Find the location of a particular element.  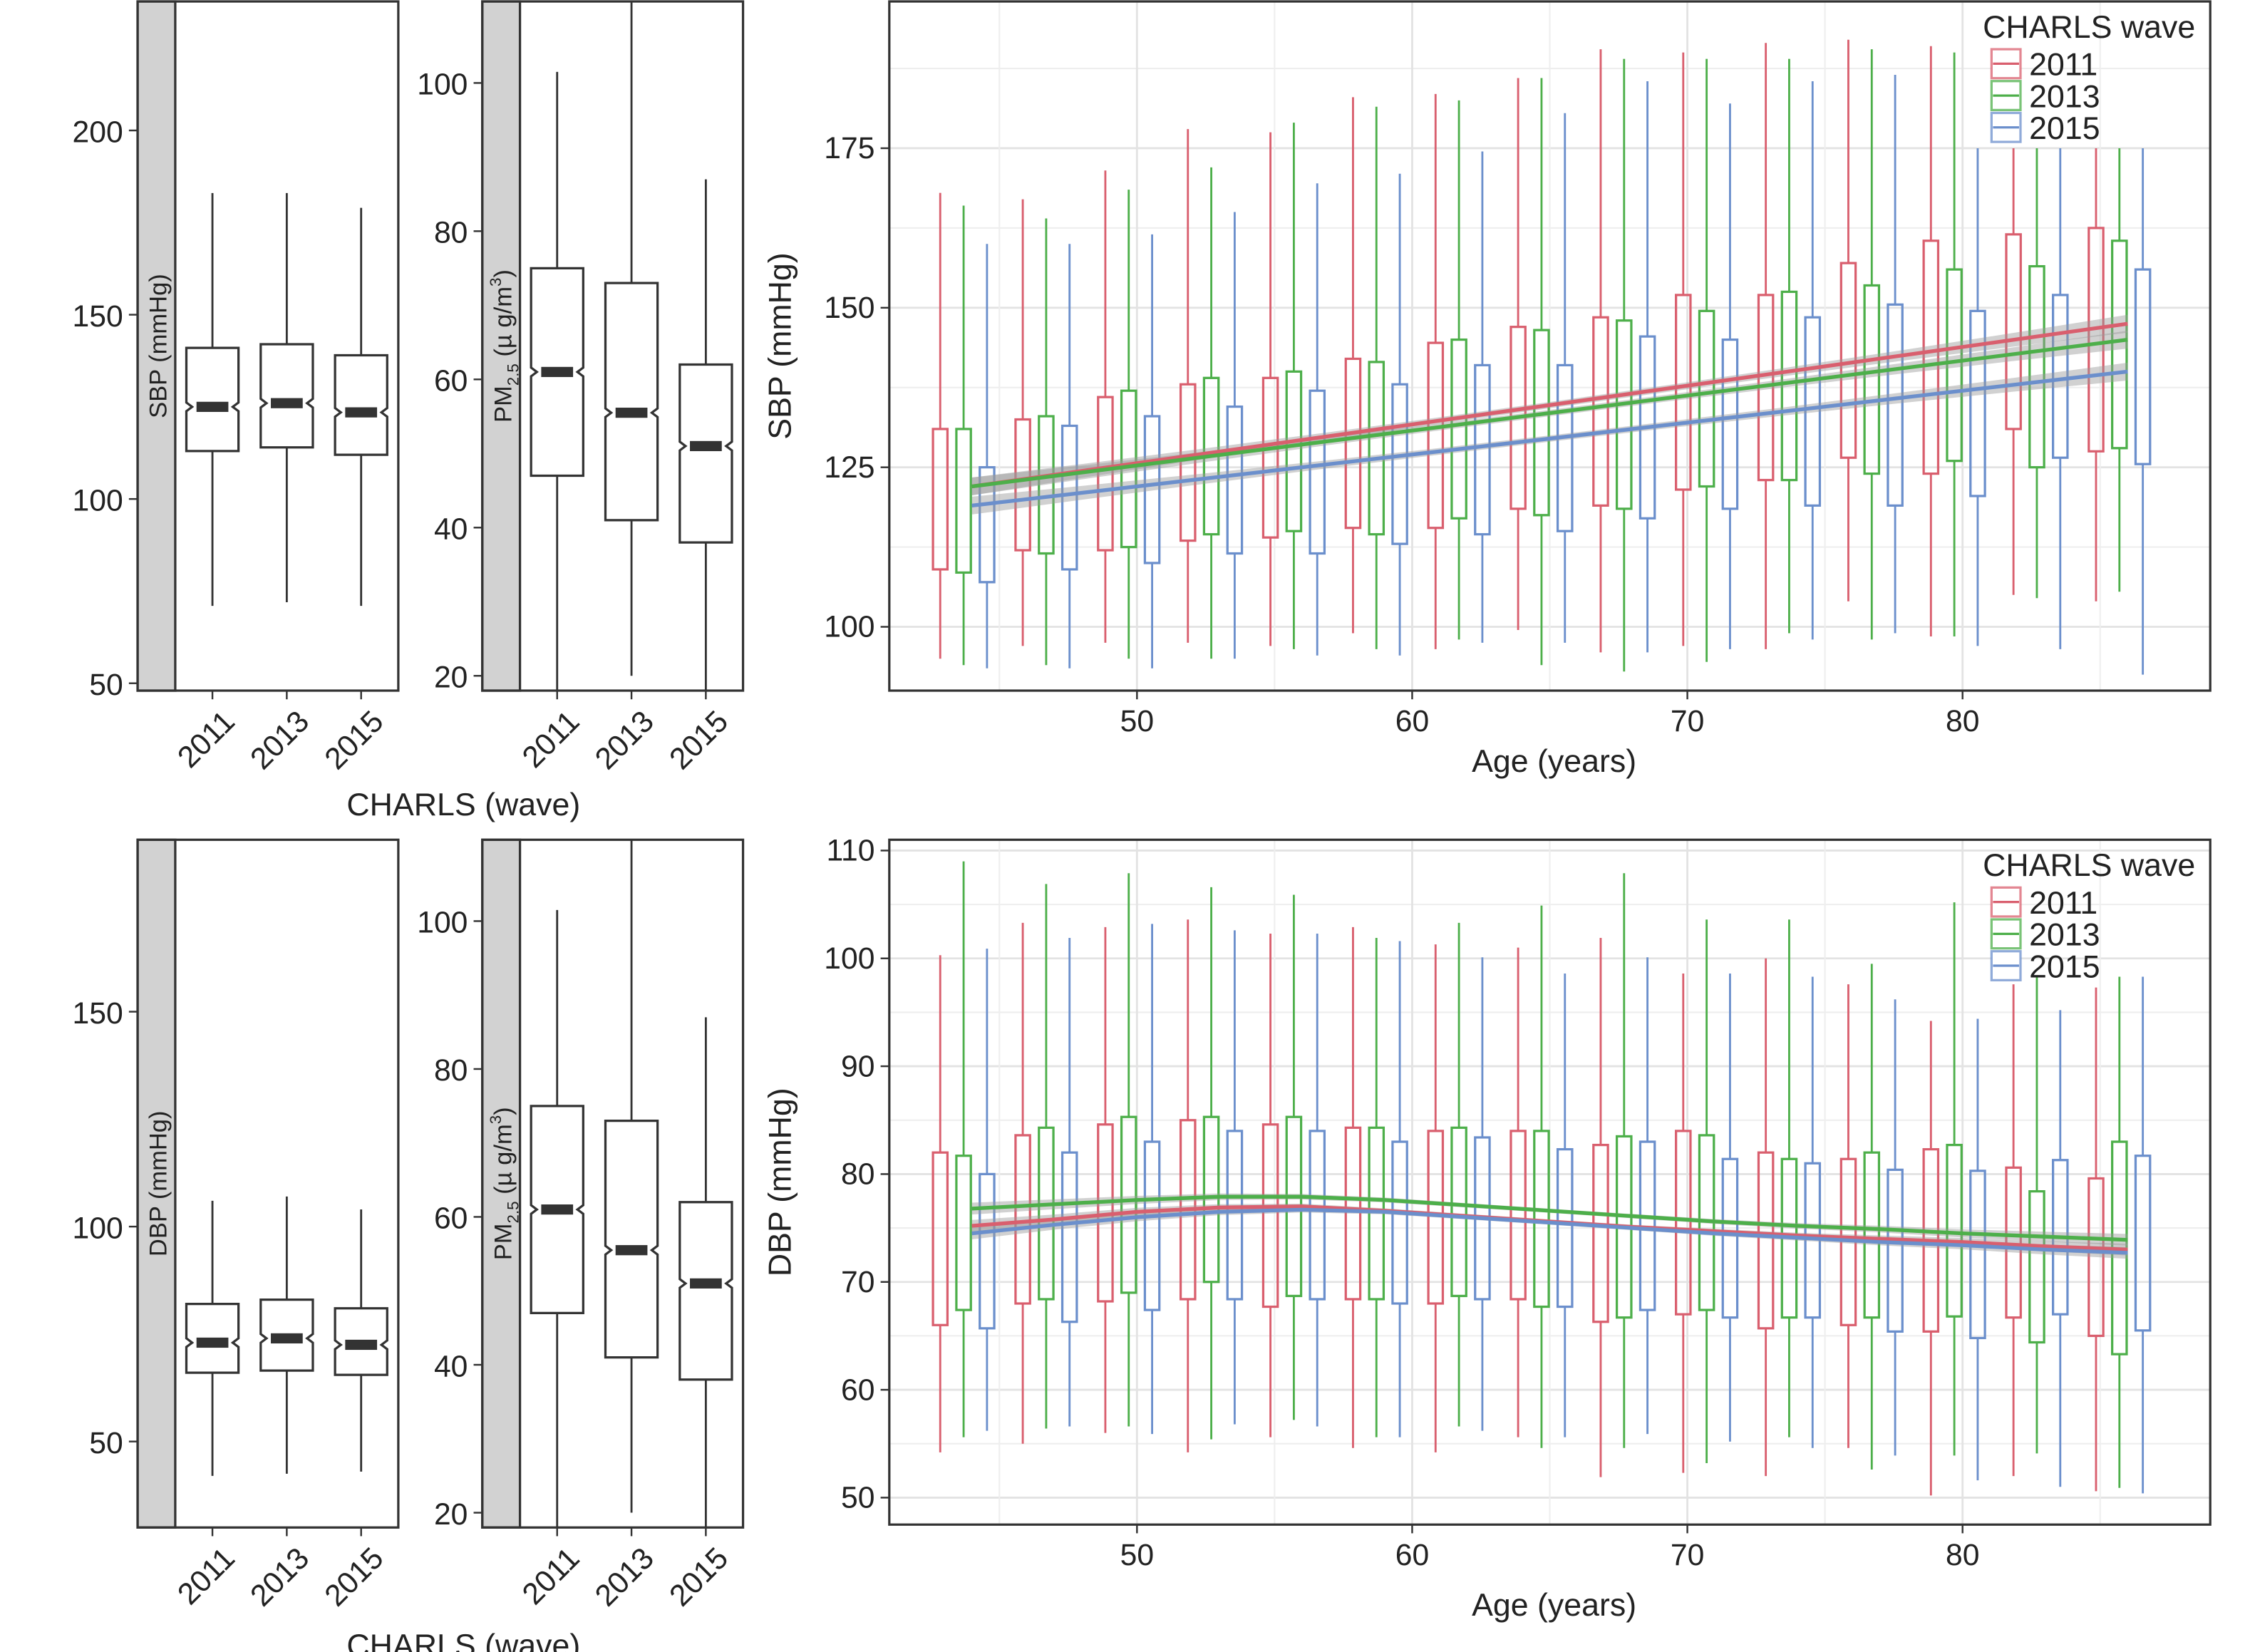

y-tick-label: 90 is located at coordinates (857, 1066).